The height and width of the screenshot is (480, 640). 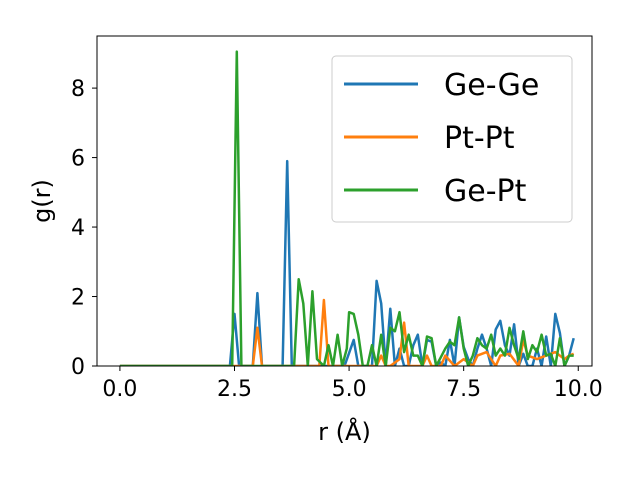 What do you see at coordinates (78, 89) in the screenshot?
I see `y-tick-label: 8` at bounding box center [78, 89].